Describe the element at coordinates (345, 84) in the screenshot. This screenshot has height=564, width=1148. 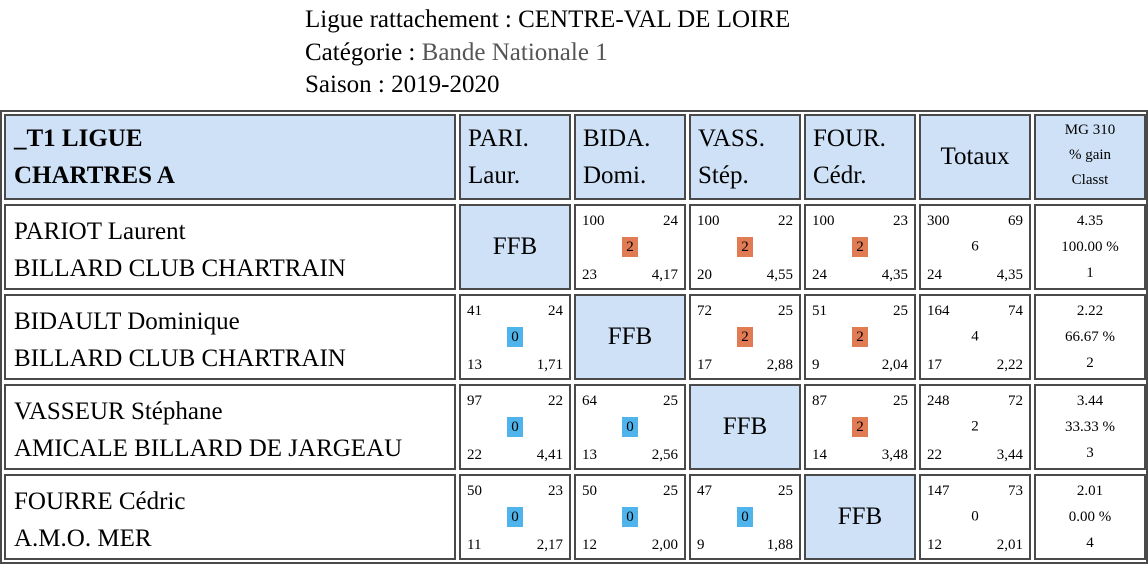
I see `saison-label: Saison :` at that location.